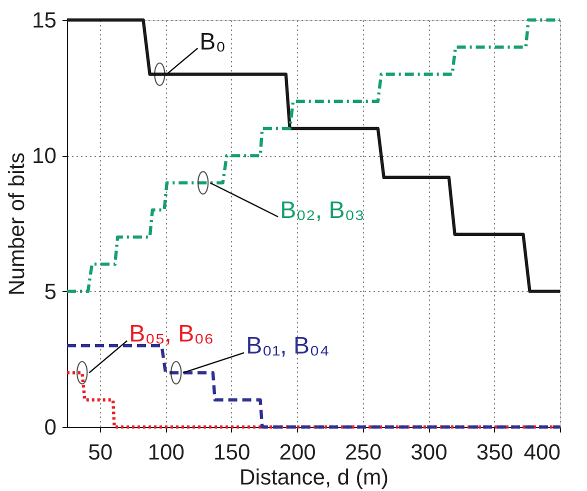  What do you see at coordinates (17, 224) in the screenshot?
I see `y-axis-title: Number of bits` at bounding box center [17, 224].